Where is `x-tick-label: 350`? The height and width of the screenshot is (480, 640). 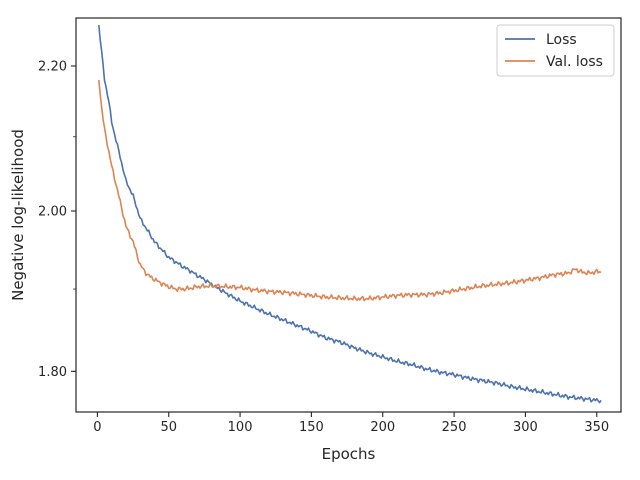
x-tick-label: 350 is located at coordinates (596, 427).